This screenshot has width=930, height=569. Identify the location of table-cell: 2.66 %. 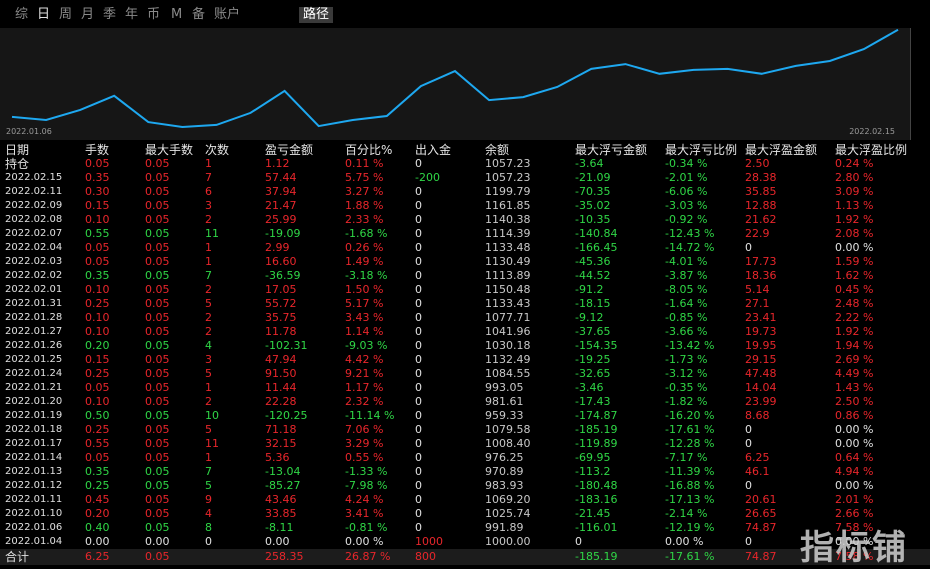
(854, 513).